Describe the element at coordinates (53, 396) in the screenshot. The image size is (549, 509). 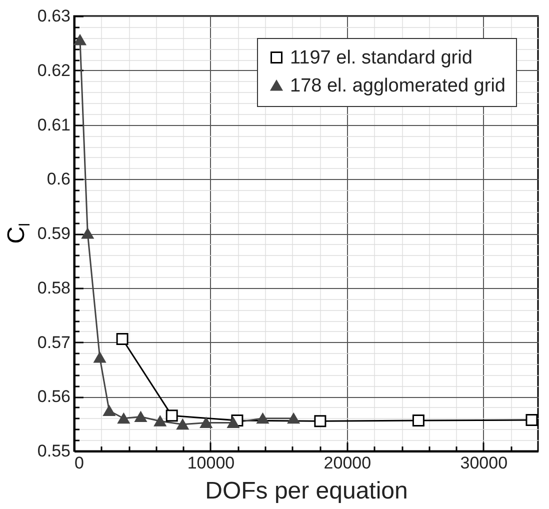
I see `y-tick-label: 0.56` at that location.